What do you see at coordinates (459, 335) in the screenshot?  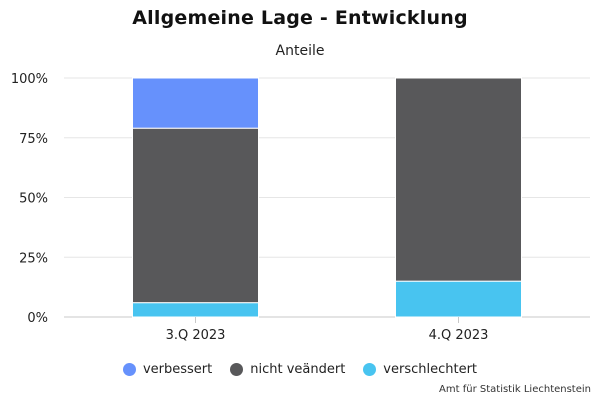 I see `x-tick-label: 4.Q 2023` at bounding box center [459, 335].